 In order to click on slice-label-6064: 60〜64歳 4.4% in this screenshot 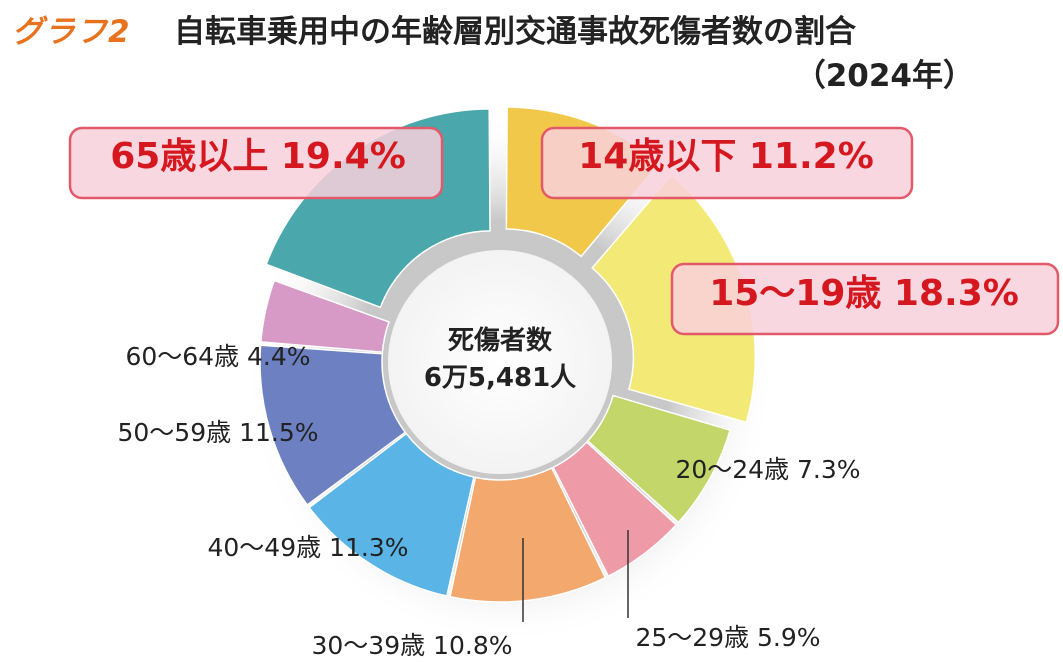, I will do `click(217, 356)`.